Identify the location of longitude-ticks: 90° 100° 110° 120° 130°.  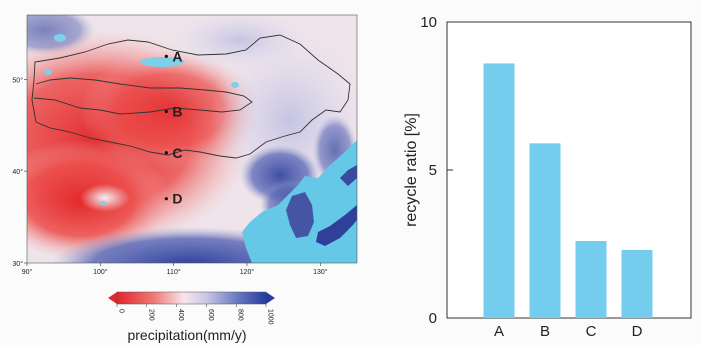
(175, 269).